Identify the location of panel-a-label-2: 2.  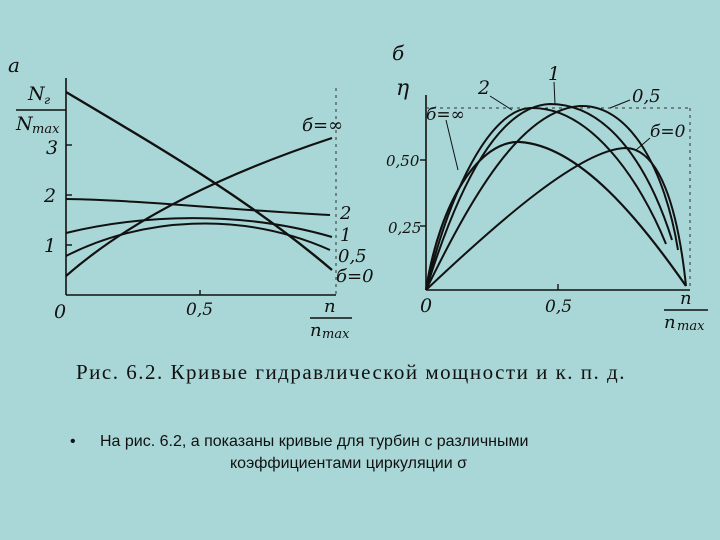
(345, 213).